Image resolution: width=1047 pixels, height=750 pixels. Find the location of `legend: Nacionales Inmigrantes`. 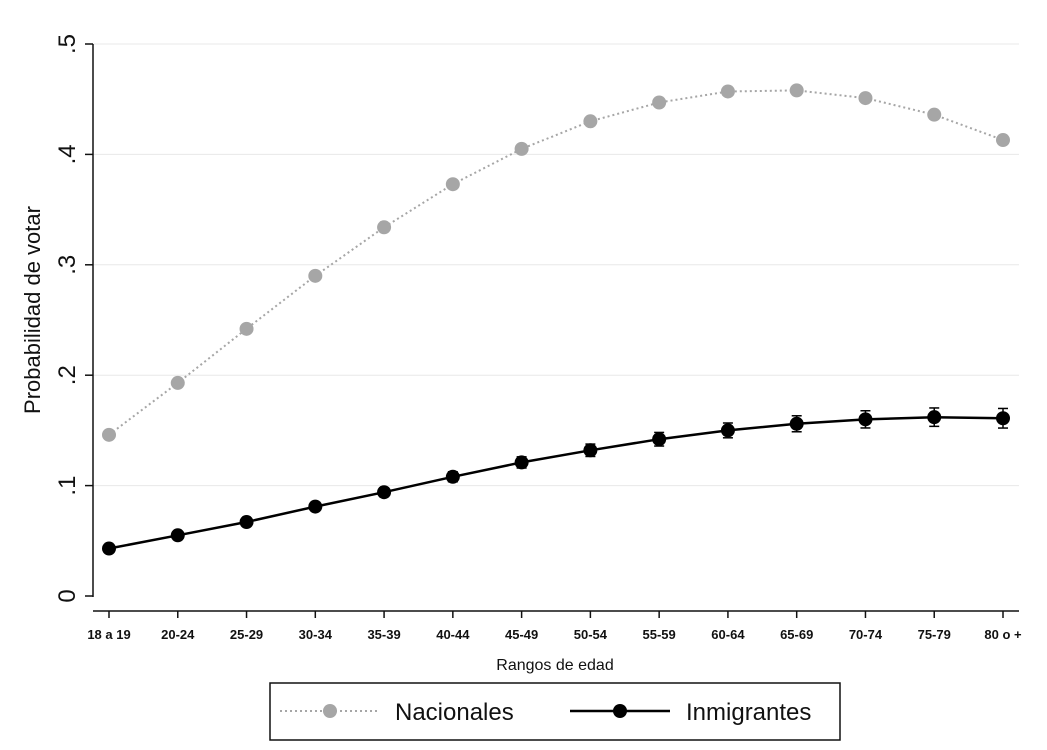

legend: Nacionales Inmigrantes is located at coordinates (555, 711).